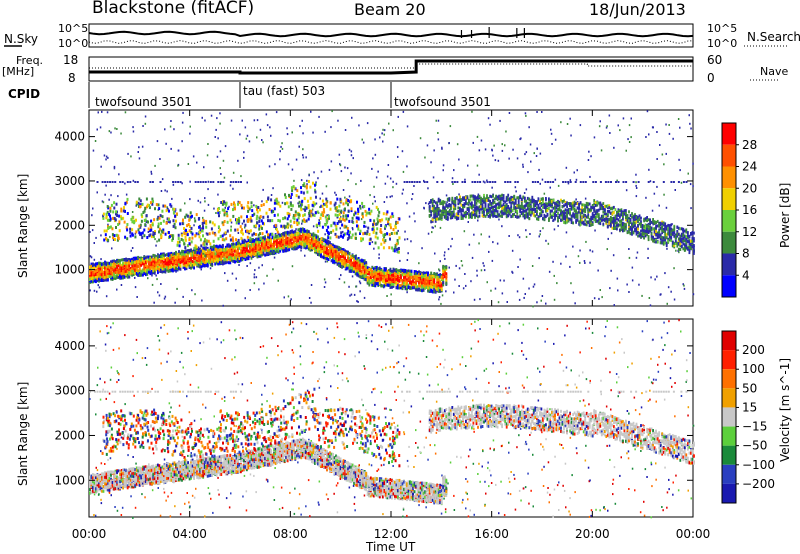 This screenshot has height=554, width=800. I want to click on nsearch-label: N.Search, so click(773, 37).